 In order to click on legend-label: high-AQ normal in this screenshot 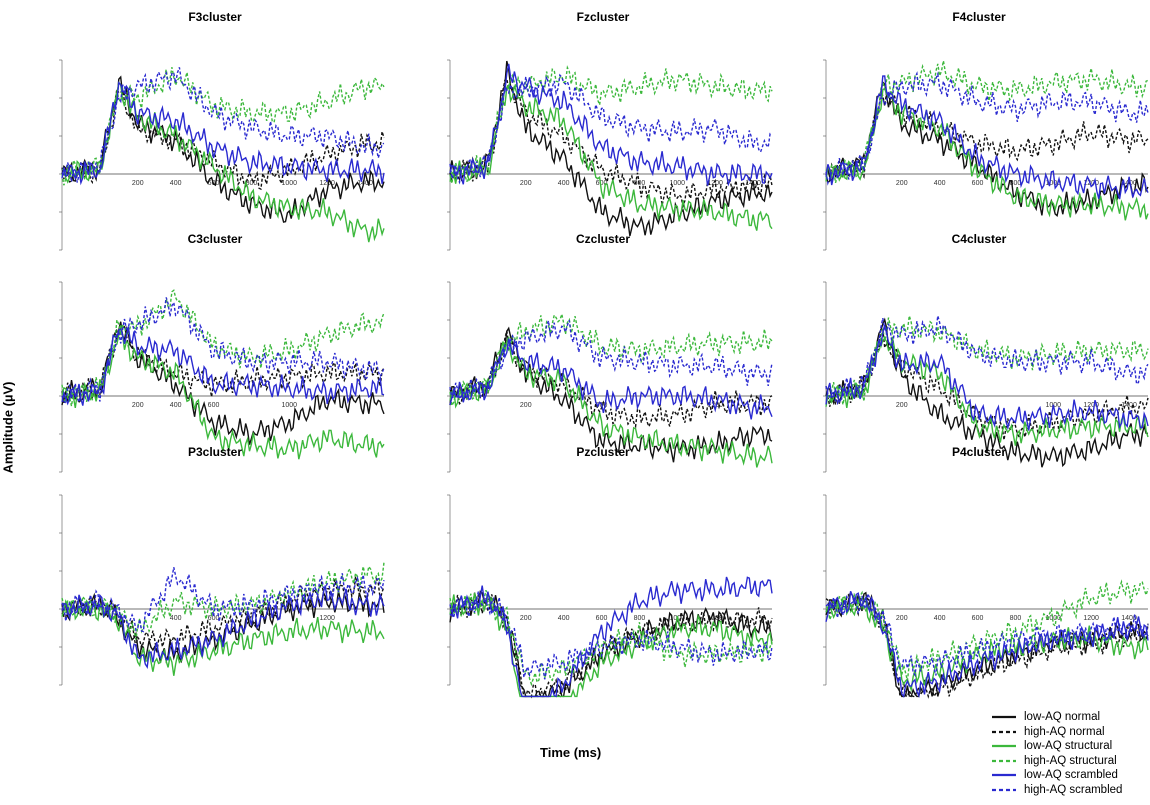, I will do `click(1064, 731)`.